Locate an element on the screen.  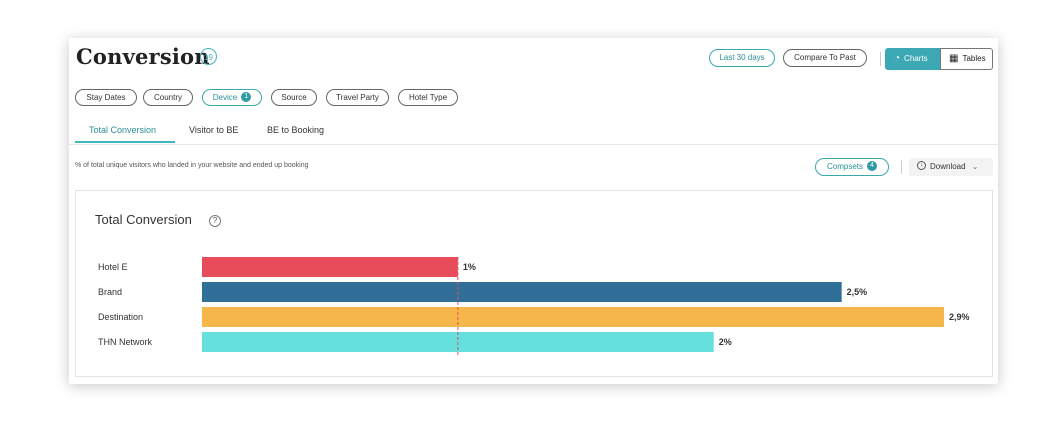
category-label: THN Network is located at coordinates (125, 342).